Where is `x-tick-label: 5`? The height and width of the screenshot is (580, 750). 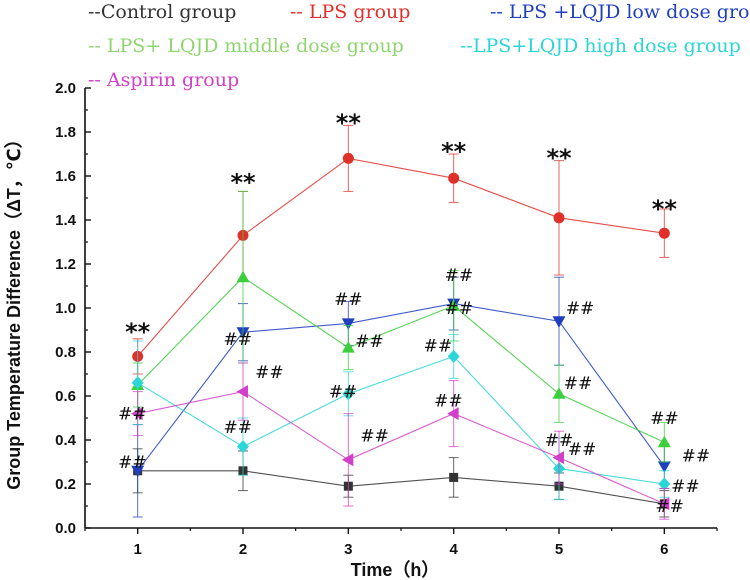
x-tick-label: 5 is located at coordinates (559, 549).